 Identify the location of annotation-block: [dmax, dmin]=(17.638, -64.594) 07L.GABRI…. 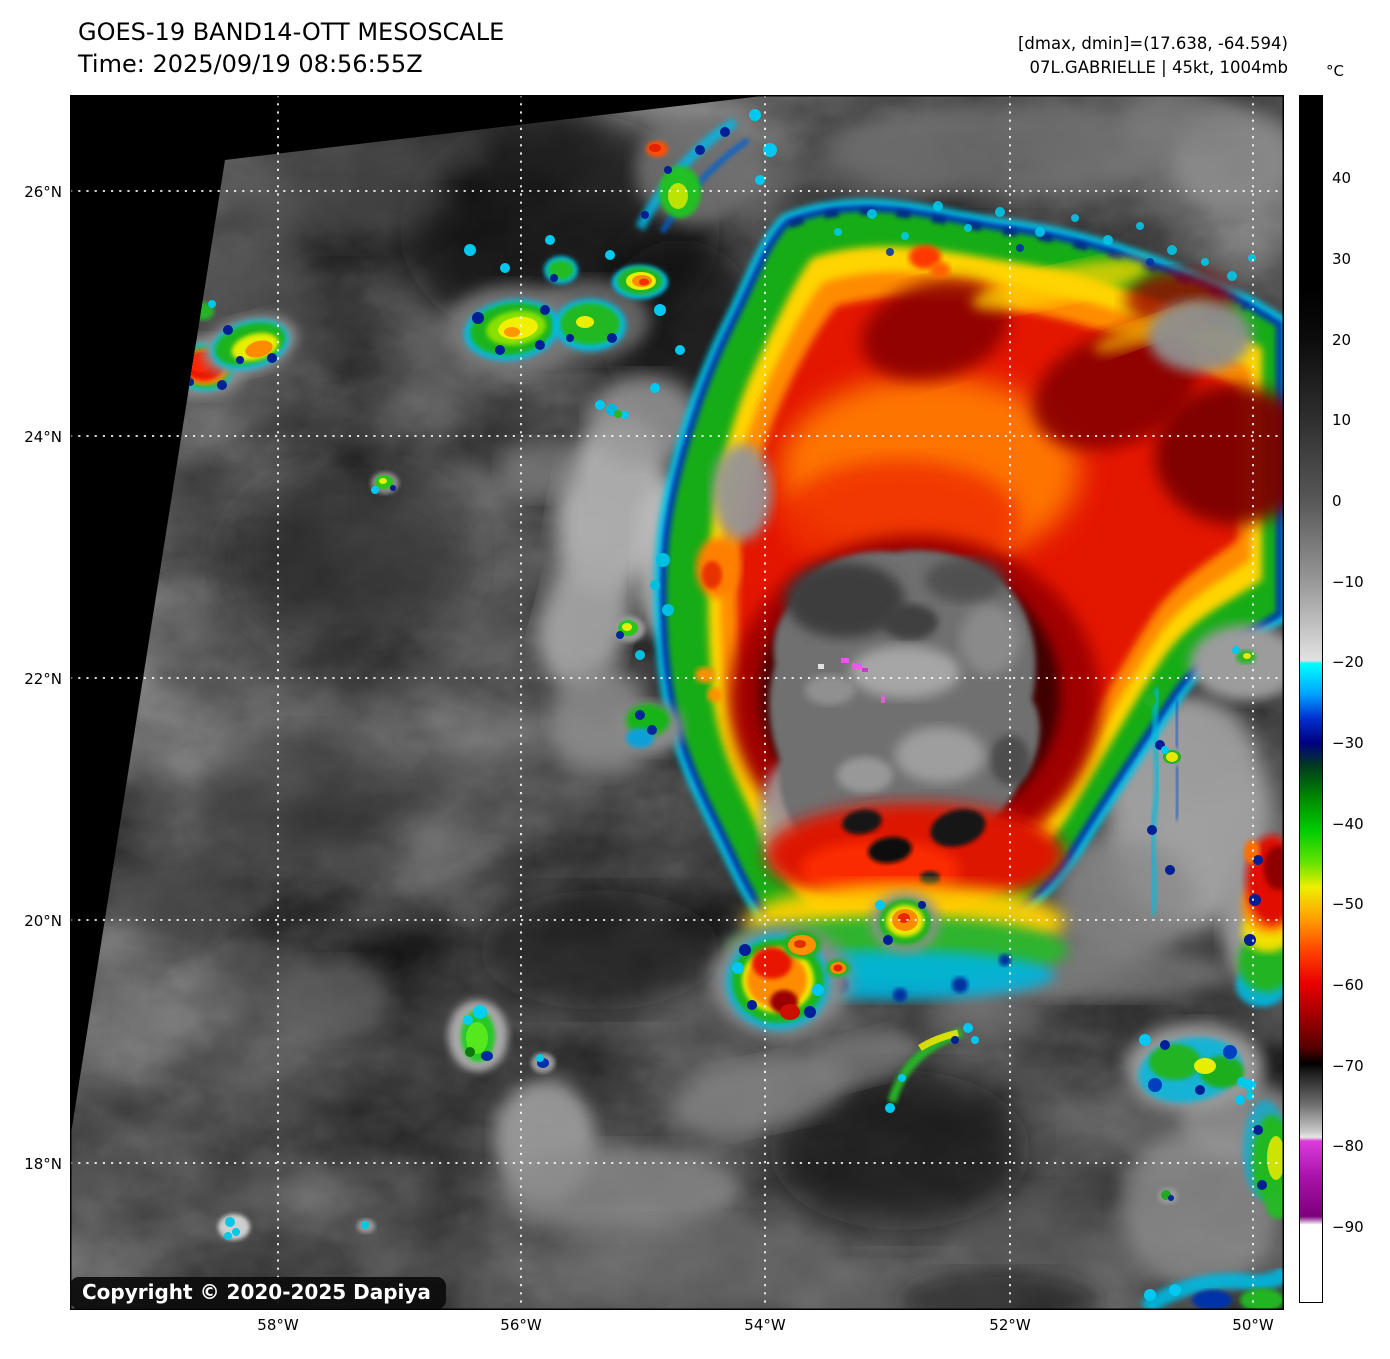
(1153, 56).